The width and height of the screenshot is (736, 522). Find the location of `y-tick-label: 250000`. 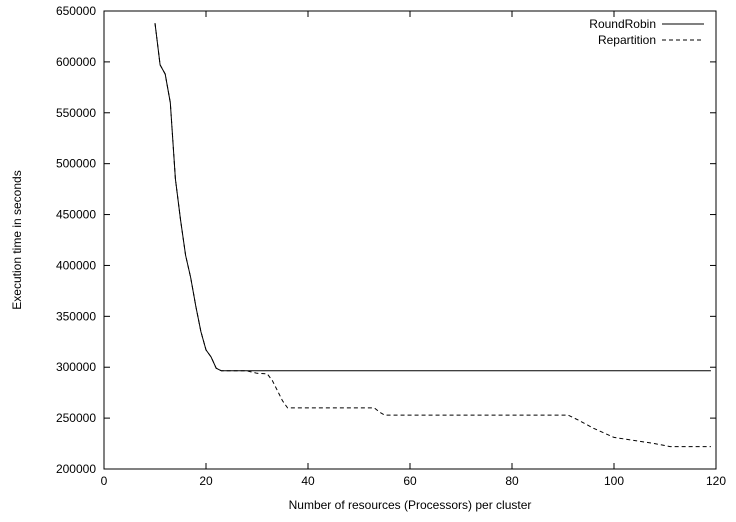

y-tick-label: 250000 is located at coordinates (76, 418).